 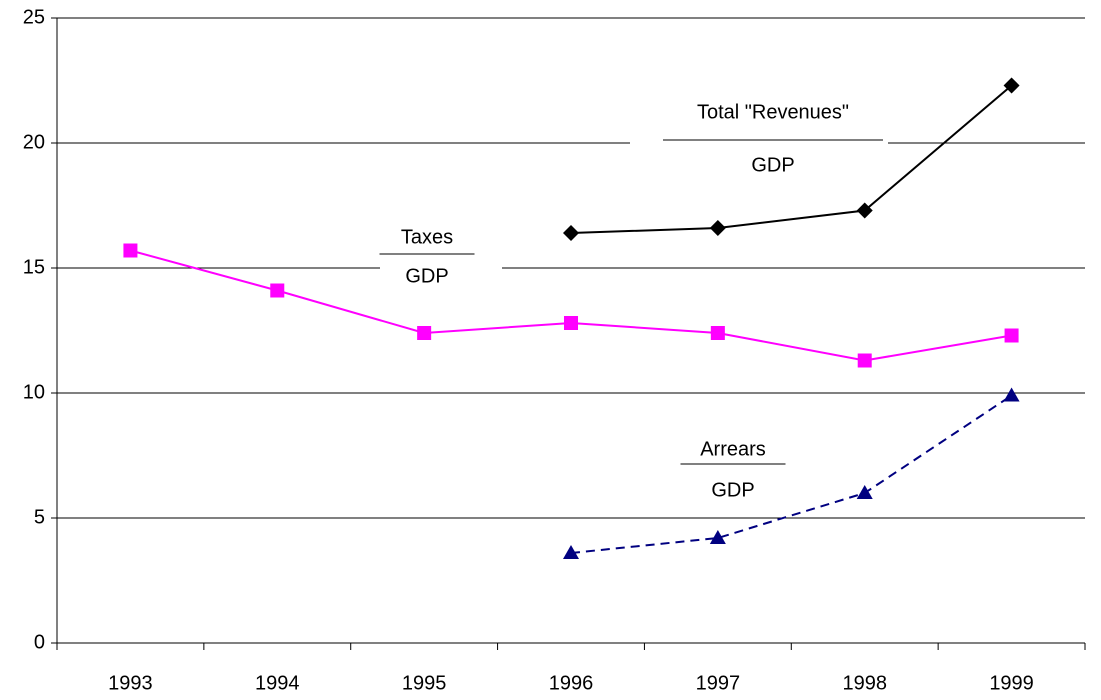 I want to click on y-tick-label: 20, so click(x=34, y=142).